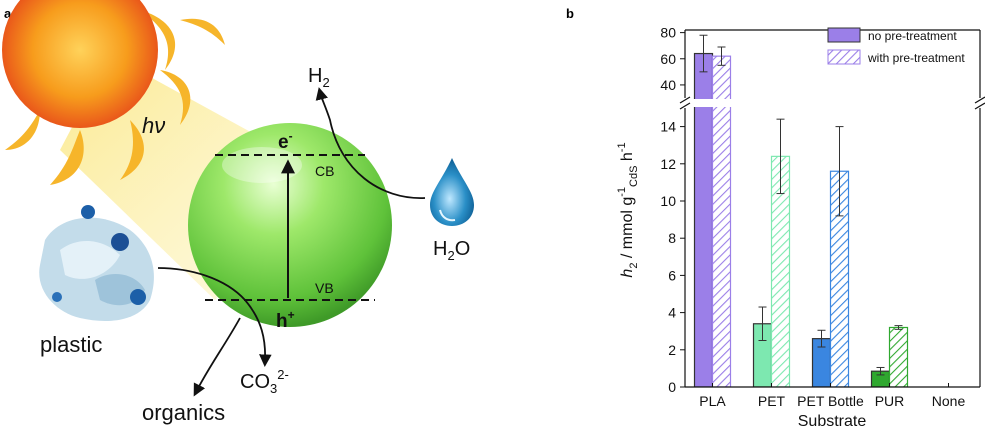 Image resolution: width=985 pixels, height=432 pixels. What do you see at coordinates (80, 64) in the screenshot?
I see `sun-icon` at bounding box center [80, 64].